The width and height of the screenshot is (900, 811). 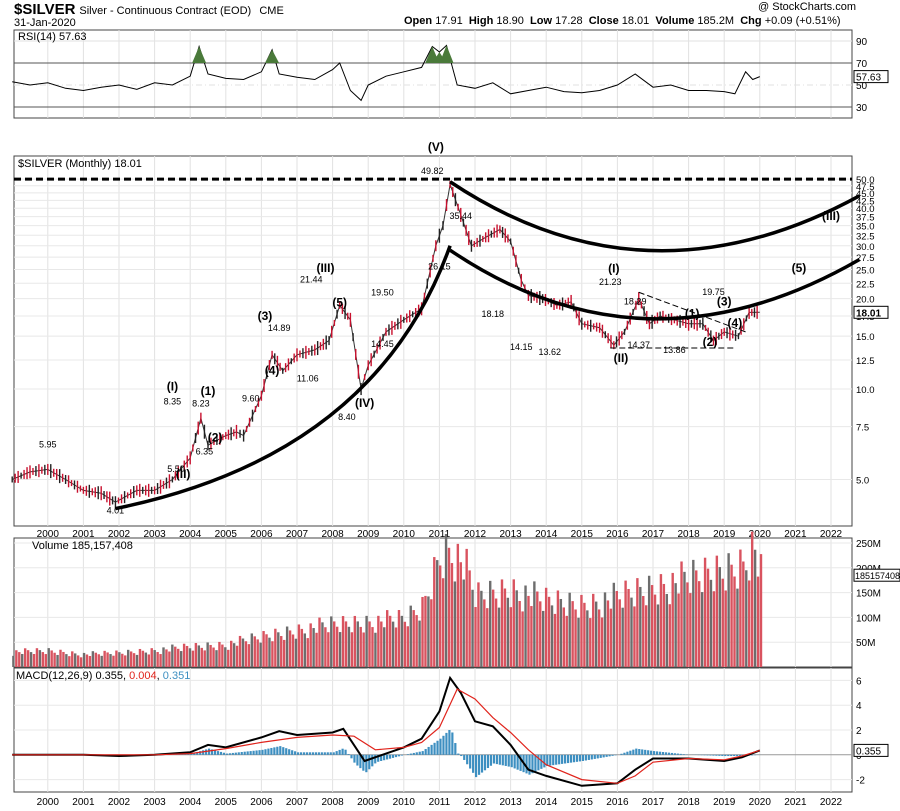 What do you see at coordinates (382, 292) in the screenshot?
I see `price-annotation: 19.50` at bounding box center [382, 292].